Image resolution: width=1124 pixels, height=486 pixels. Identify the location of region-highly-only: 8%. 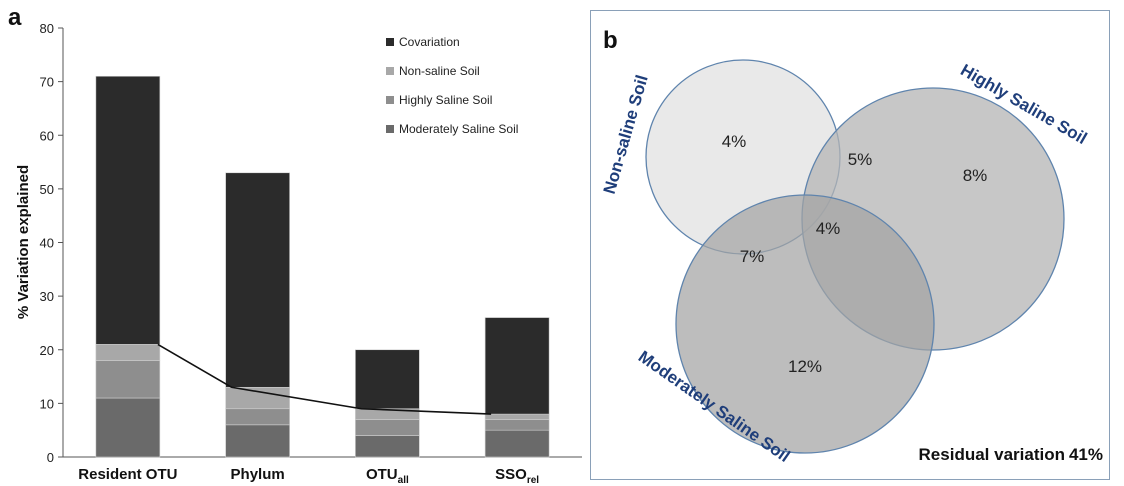
(975, 175).